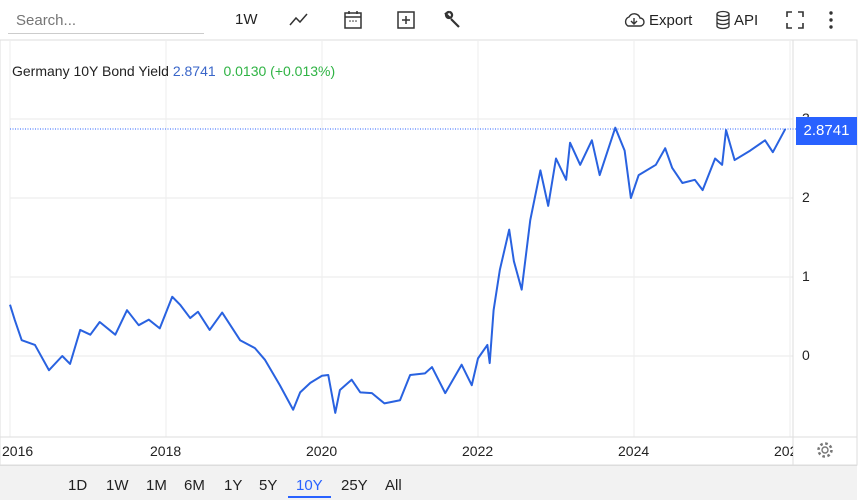 The image size is (863, 500). I want to click on calendar-icon, so click(353, 20).